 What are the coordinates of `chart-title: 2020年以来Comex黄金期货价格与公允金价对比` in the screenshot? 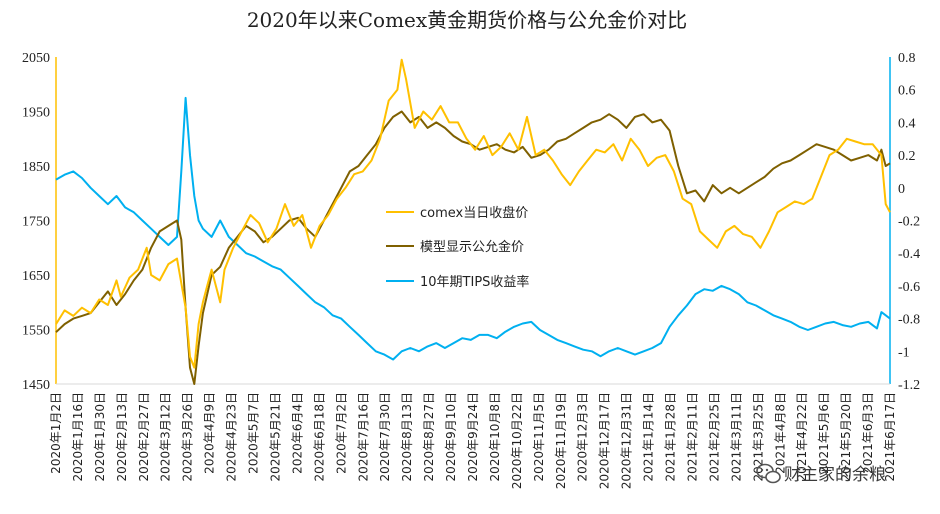 It's located at (467, 20).